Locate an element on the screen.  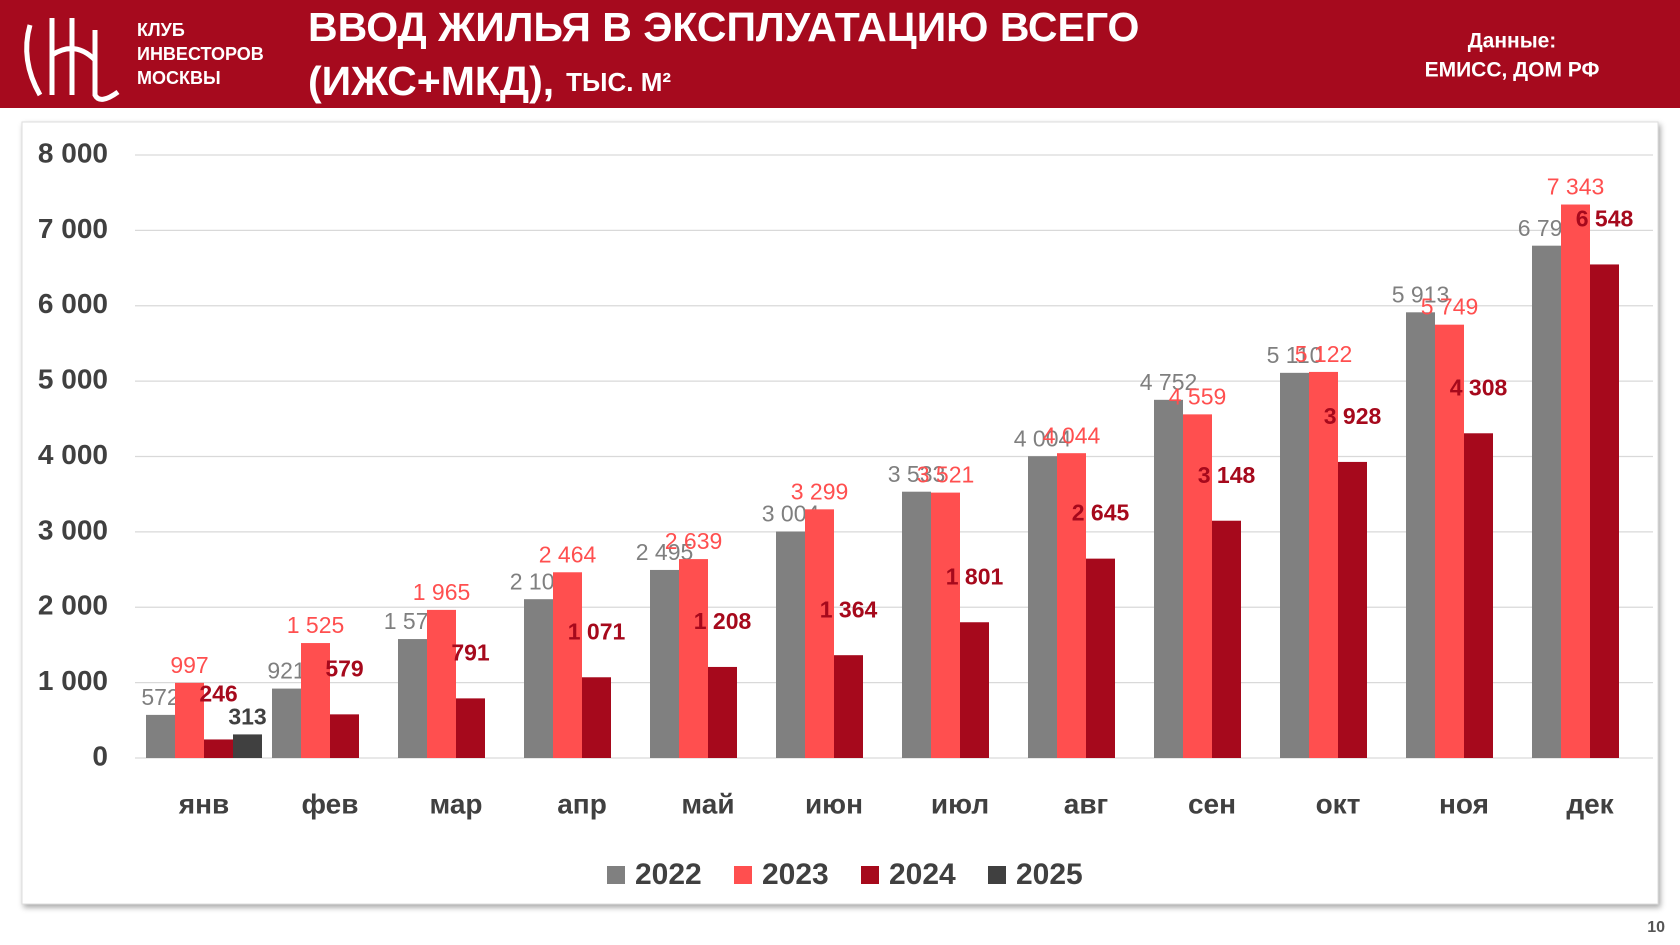
value-label: 2 464 is located at coordinates (568, 554).